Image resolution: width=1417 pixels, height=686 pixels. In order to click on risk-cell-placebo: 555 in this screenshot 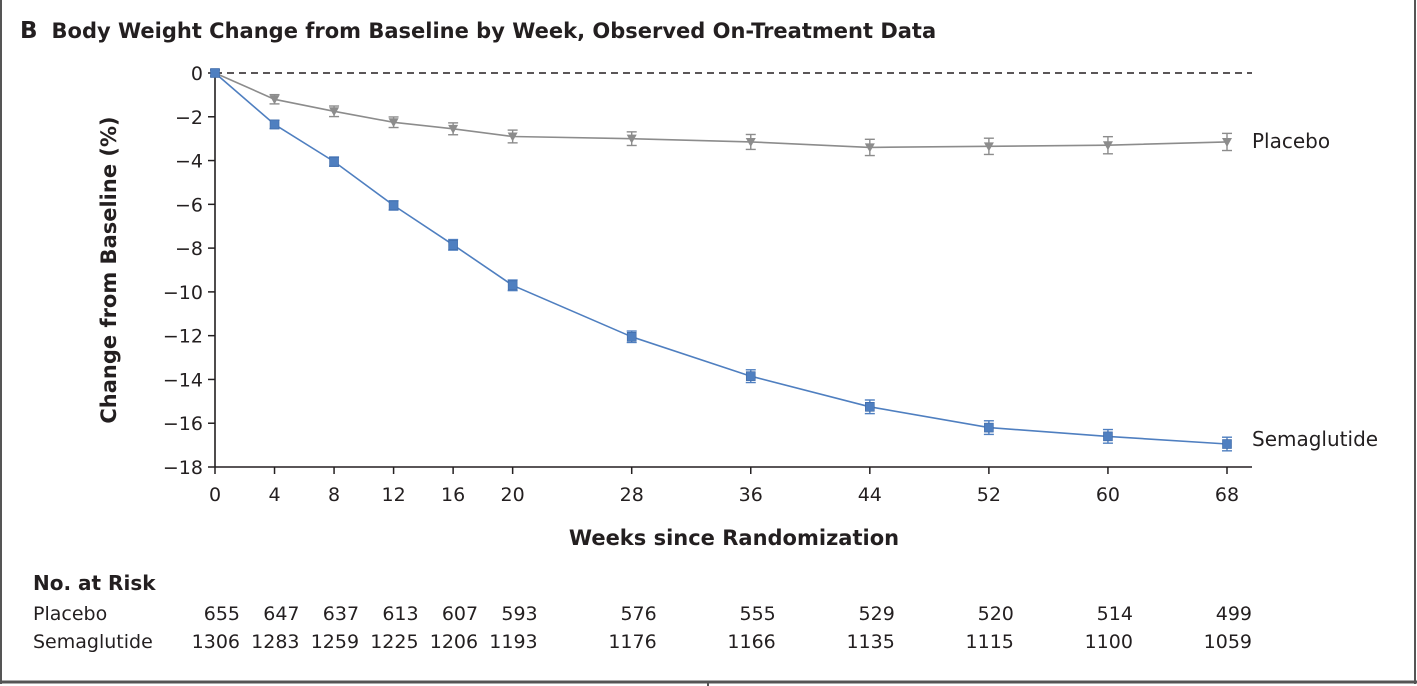, I will do `click(757, 614)`.